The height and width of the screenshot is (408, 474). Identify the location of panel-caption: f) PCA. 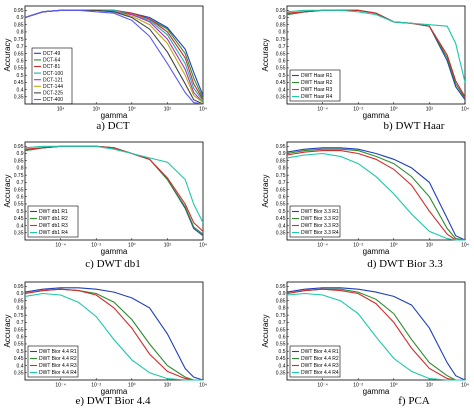
(414, 401).